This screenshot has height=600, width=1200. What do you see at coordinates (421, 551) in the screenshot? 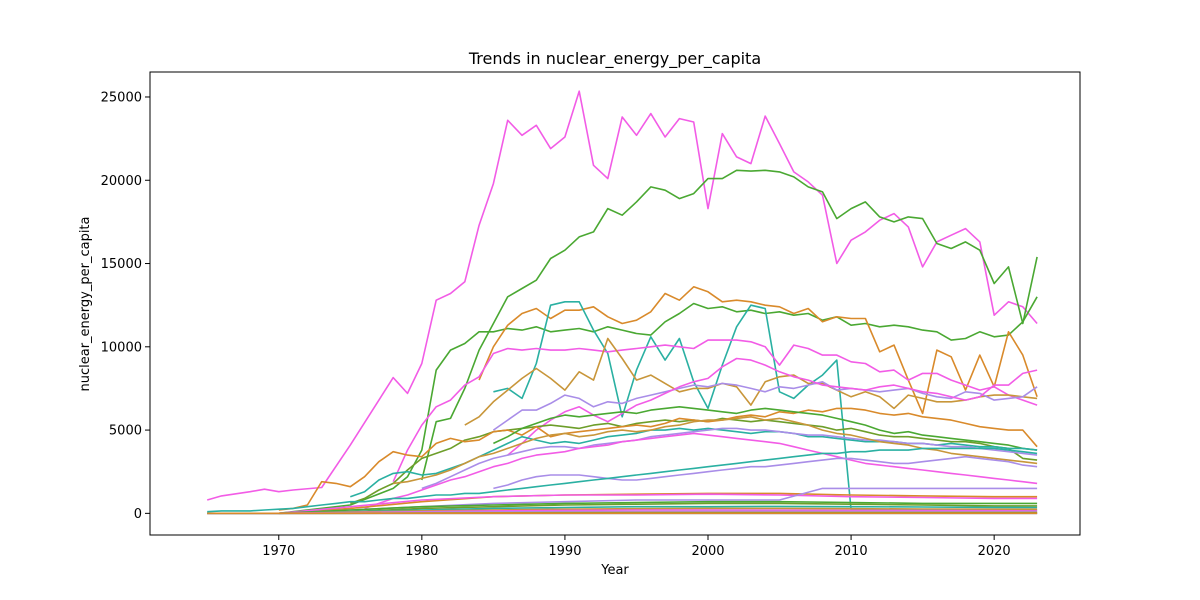
I see `x-tick-label: 1980` at bounding box center [421, 551].